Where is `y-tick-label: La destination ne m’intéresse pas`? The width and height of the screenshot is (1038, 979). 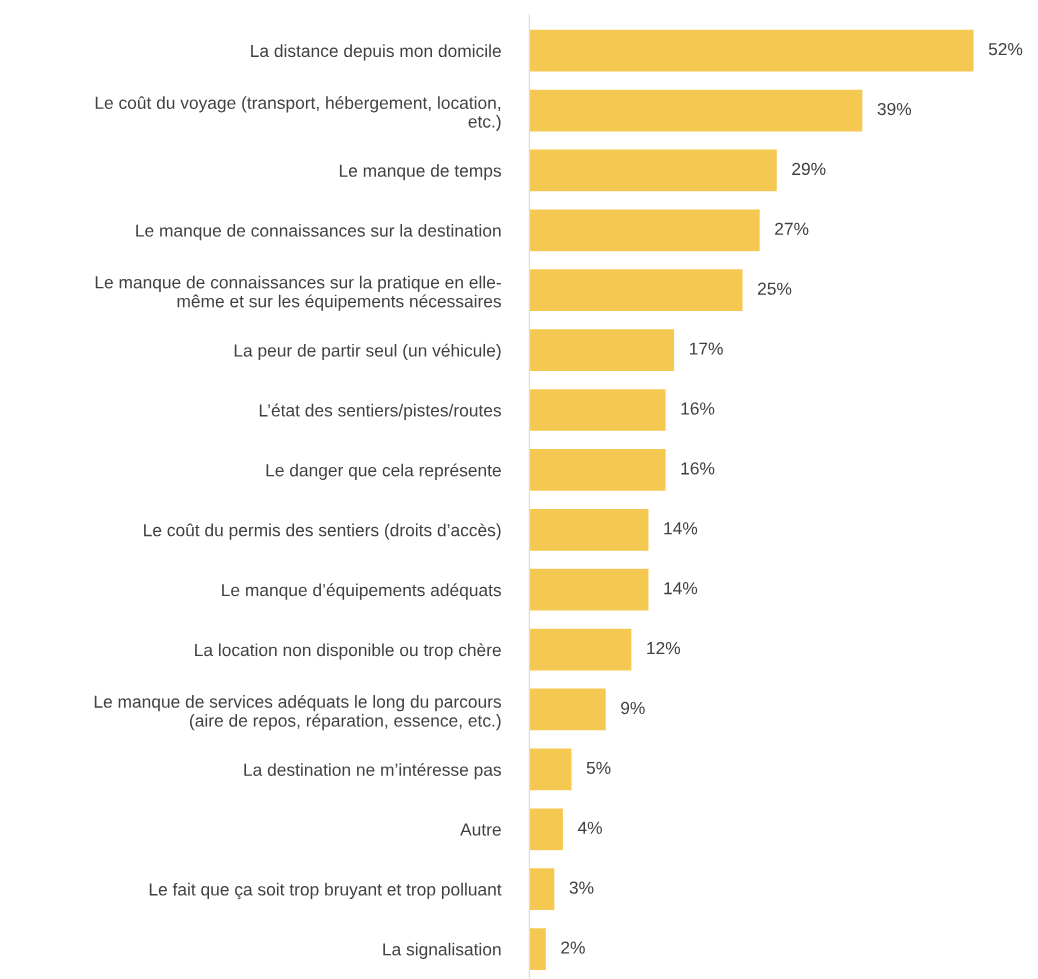
y-tick-label: La destination ne m’intéresse pas is located at coordinates (372, 771).